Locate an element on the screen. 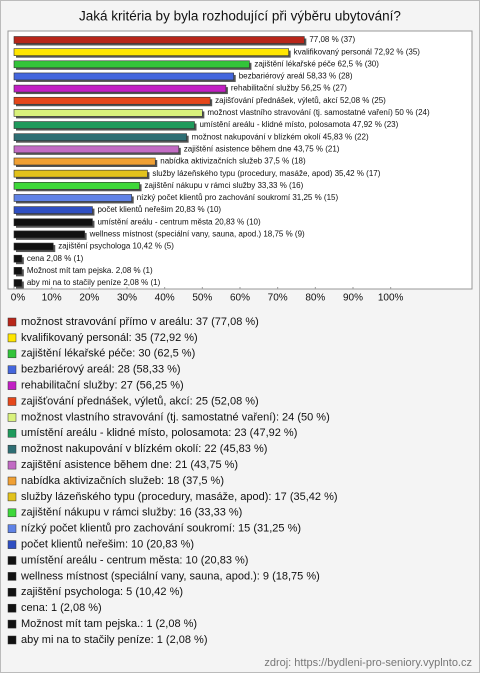  value-label: zajištění psychologa 10,42 % (5) is located at coordinates (116, 246).